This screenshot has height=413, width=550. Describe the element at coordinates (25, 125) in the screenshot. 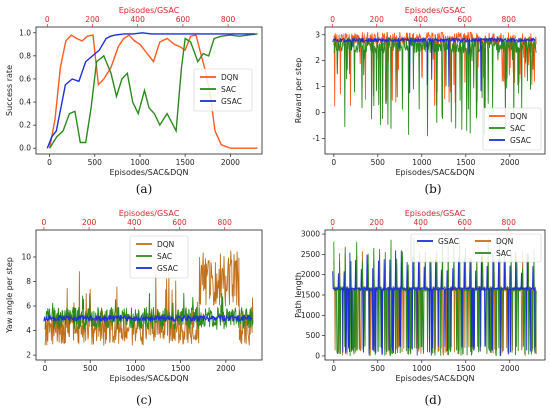

I see `y-tick-label: 0.2` at that location.